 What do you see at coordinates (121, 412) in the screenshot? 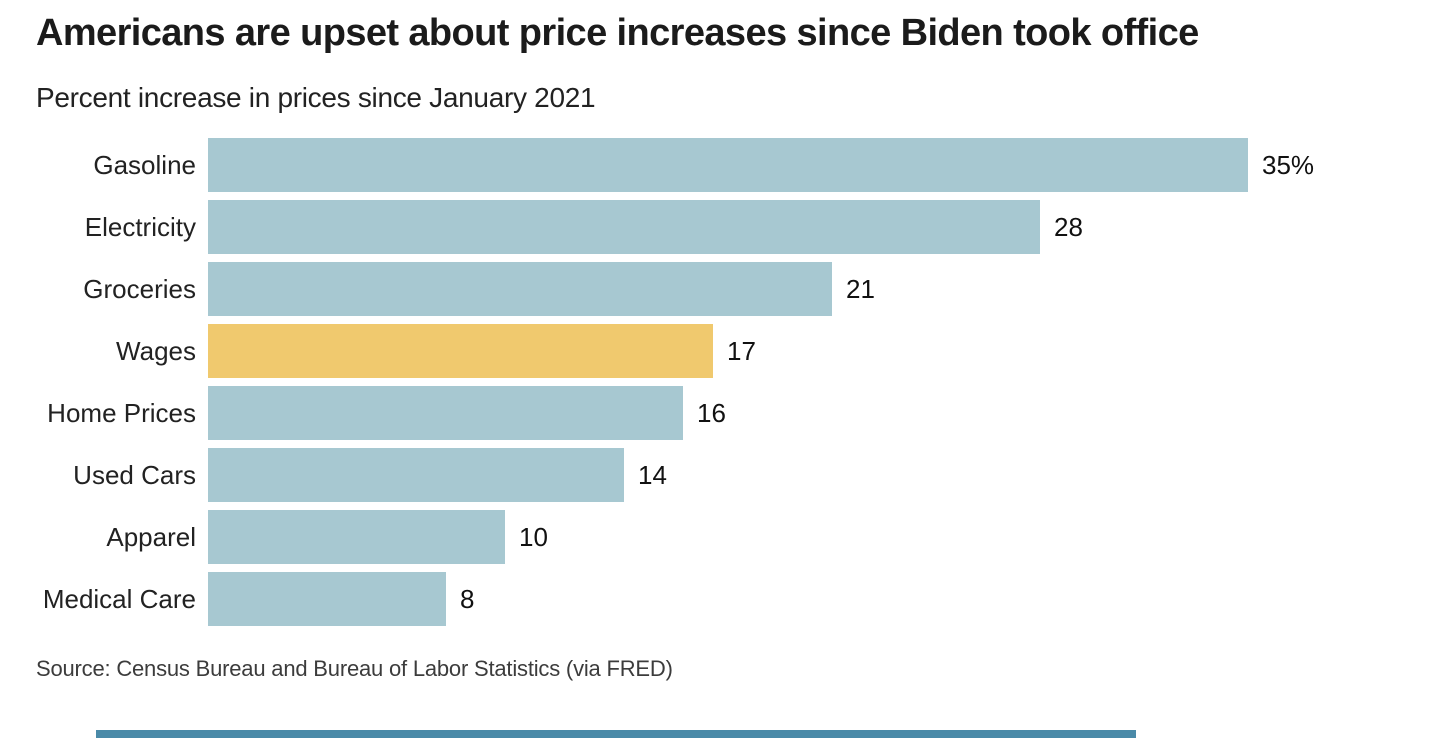
I see `category-label: Home Prices` at bounding box center [121, 412].